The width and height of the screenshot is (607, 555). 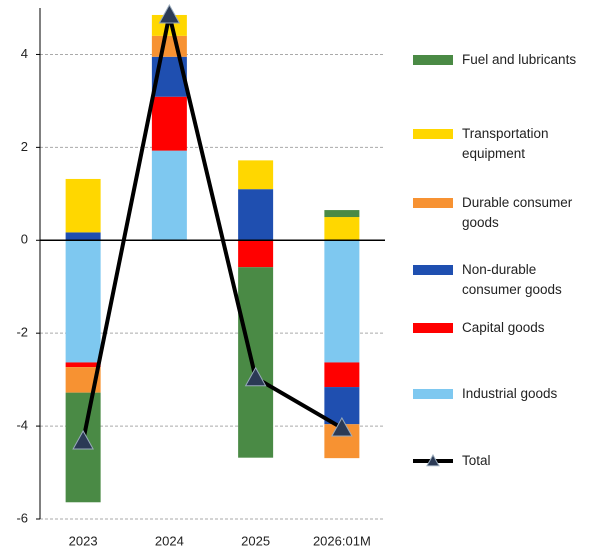 I want to click on y-tick-label: -2, so click(x=22, y=332).